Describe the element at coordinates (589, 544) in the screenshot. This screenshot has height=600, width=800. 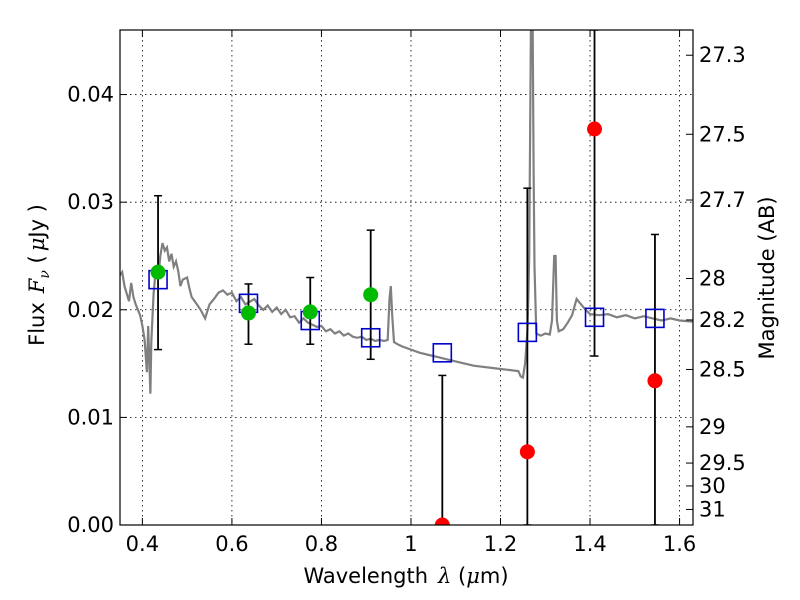
I see `x-tick-label: 1.4` at that location.